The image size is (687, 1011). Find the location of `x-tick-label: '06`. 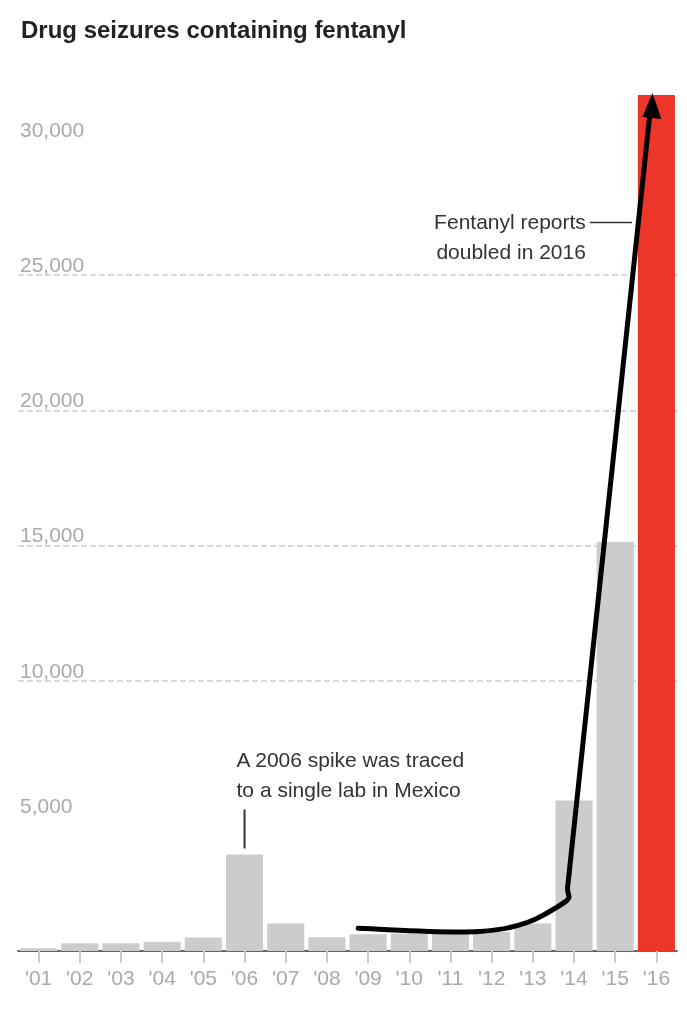

x-tick-label: '06 is located at coordinates (244, 977).